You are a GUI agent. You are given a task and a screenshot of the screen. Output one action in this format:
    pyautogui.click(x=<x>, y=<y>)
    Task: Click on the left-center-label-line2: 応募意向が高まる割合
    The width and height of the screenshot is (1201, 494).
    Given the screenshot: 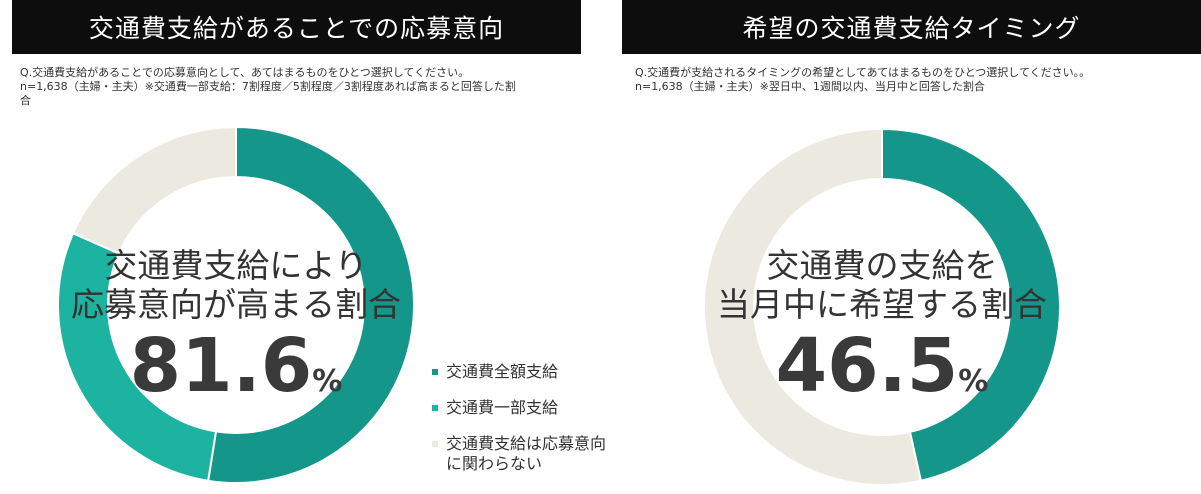 What is the action you would take?
    pyautogui.click(x=236, y=304)
    